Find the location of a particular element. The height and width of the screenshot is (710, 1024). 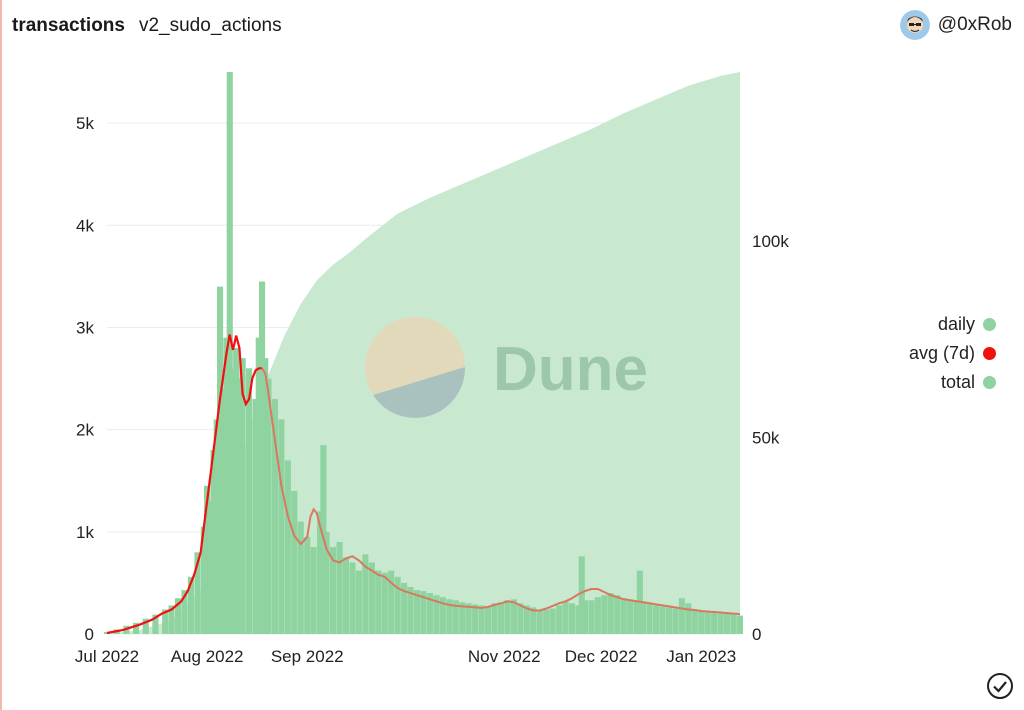

chart-title: transactions is located at coordinates (68, 25).